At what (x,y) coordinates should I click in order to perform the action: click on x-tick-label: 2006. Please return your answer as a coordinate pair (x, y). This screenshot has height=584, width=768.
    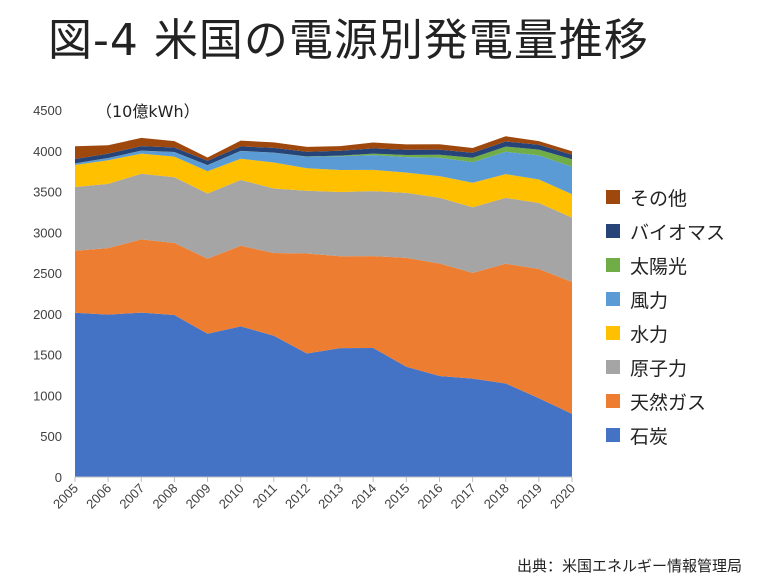
    Looking at the image, I should click on (98, 496).